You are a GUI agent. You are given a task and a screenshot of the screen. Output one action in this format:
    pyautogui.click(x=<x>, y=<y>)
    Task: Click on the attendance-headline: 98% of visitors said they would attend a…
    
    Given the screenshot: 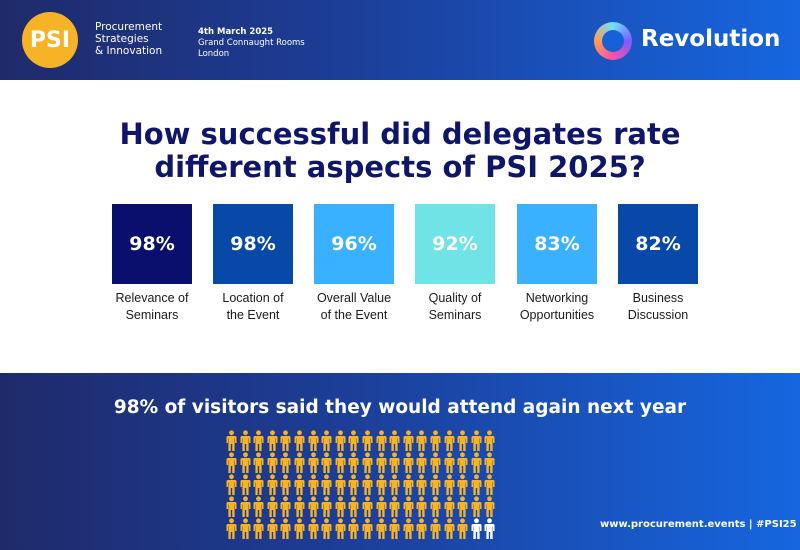 What is the action you would take?
    pyautogui.click(x=400, y=407)
    